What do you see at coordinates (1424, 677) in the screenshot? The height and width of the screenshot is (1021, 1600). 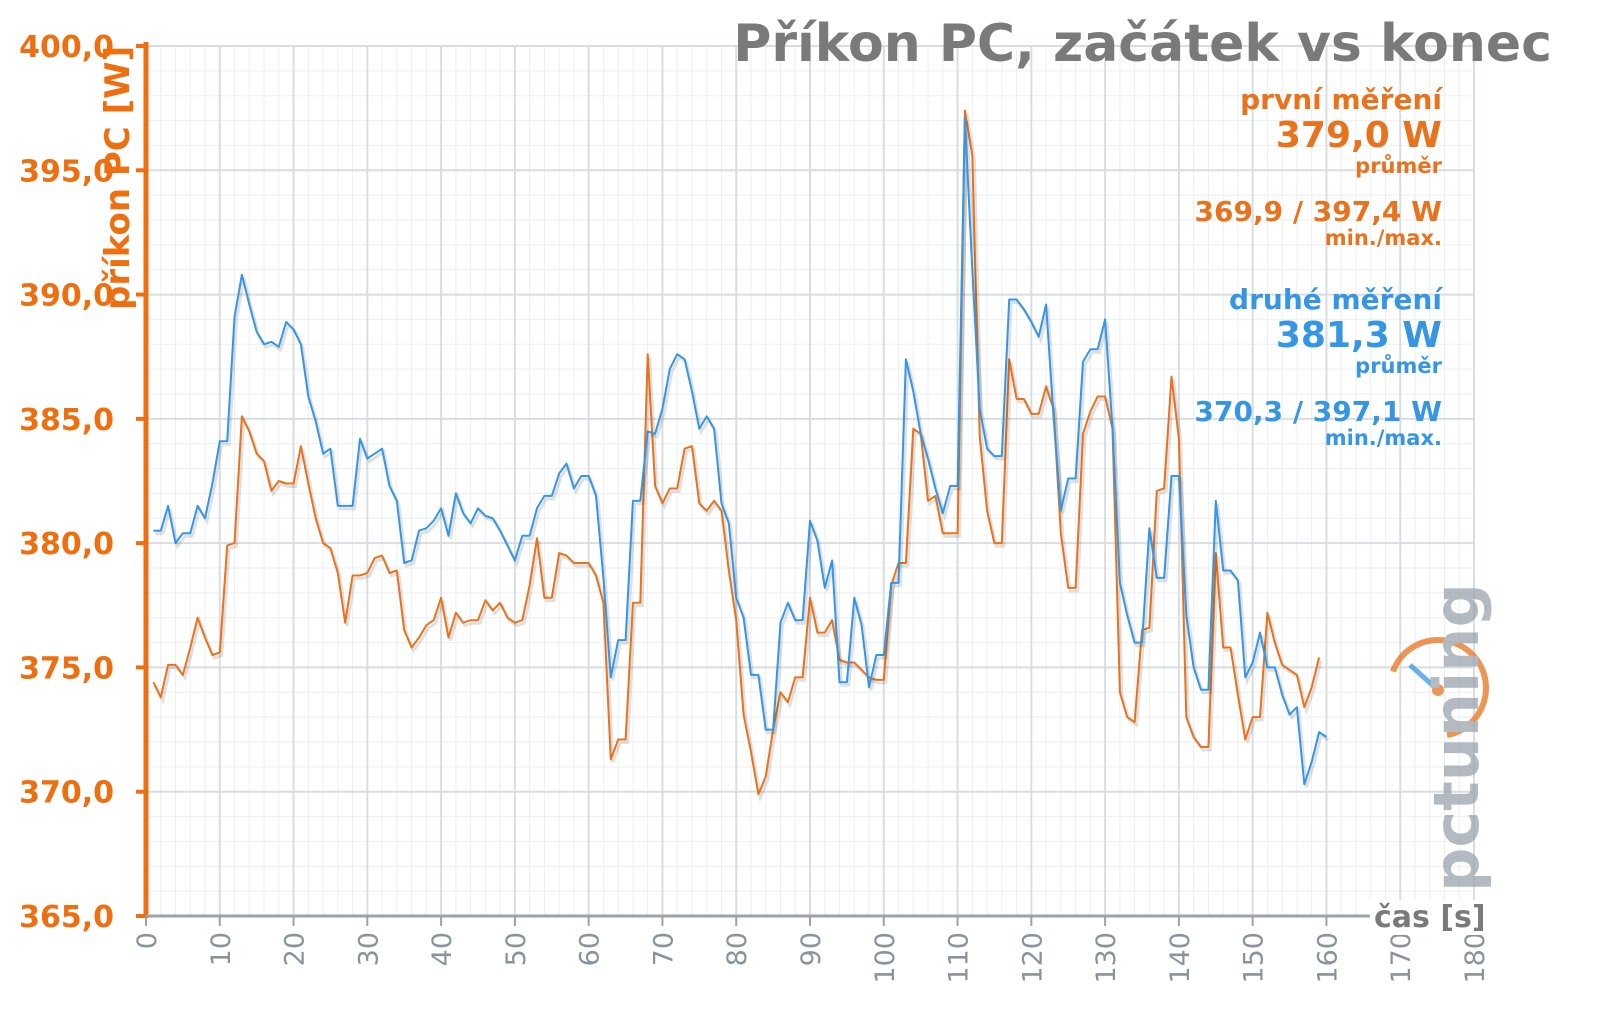 I see `gauge-needle` at bounding box center [1424, 677].